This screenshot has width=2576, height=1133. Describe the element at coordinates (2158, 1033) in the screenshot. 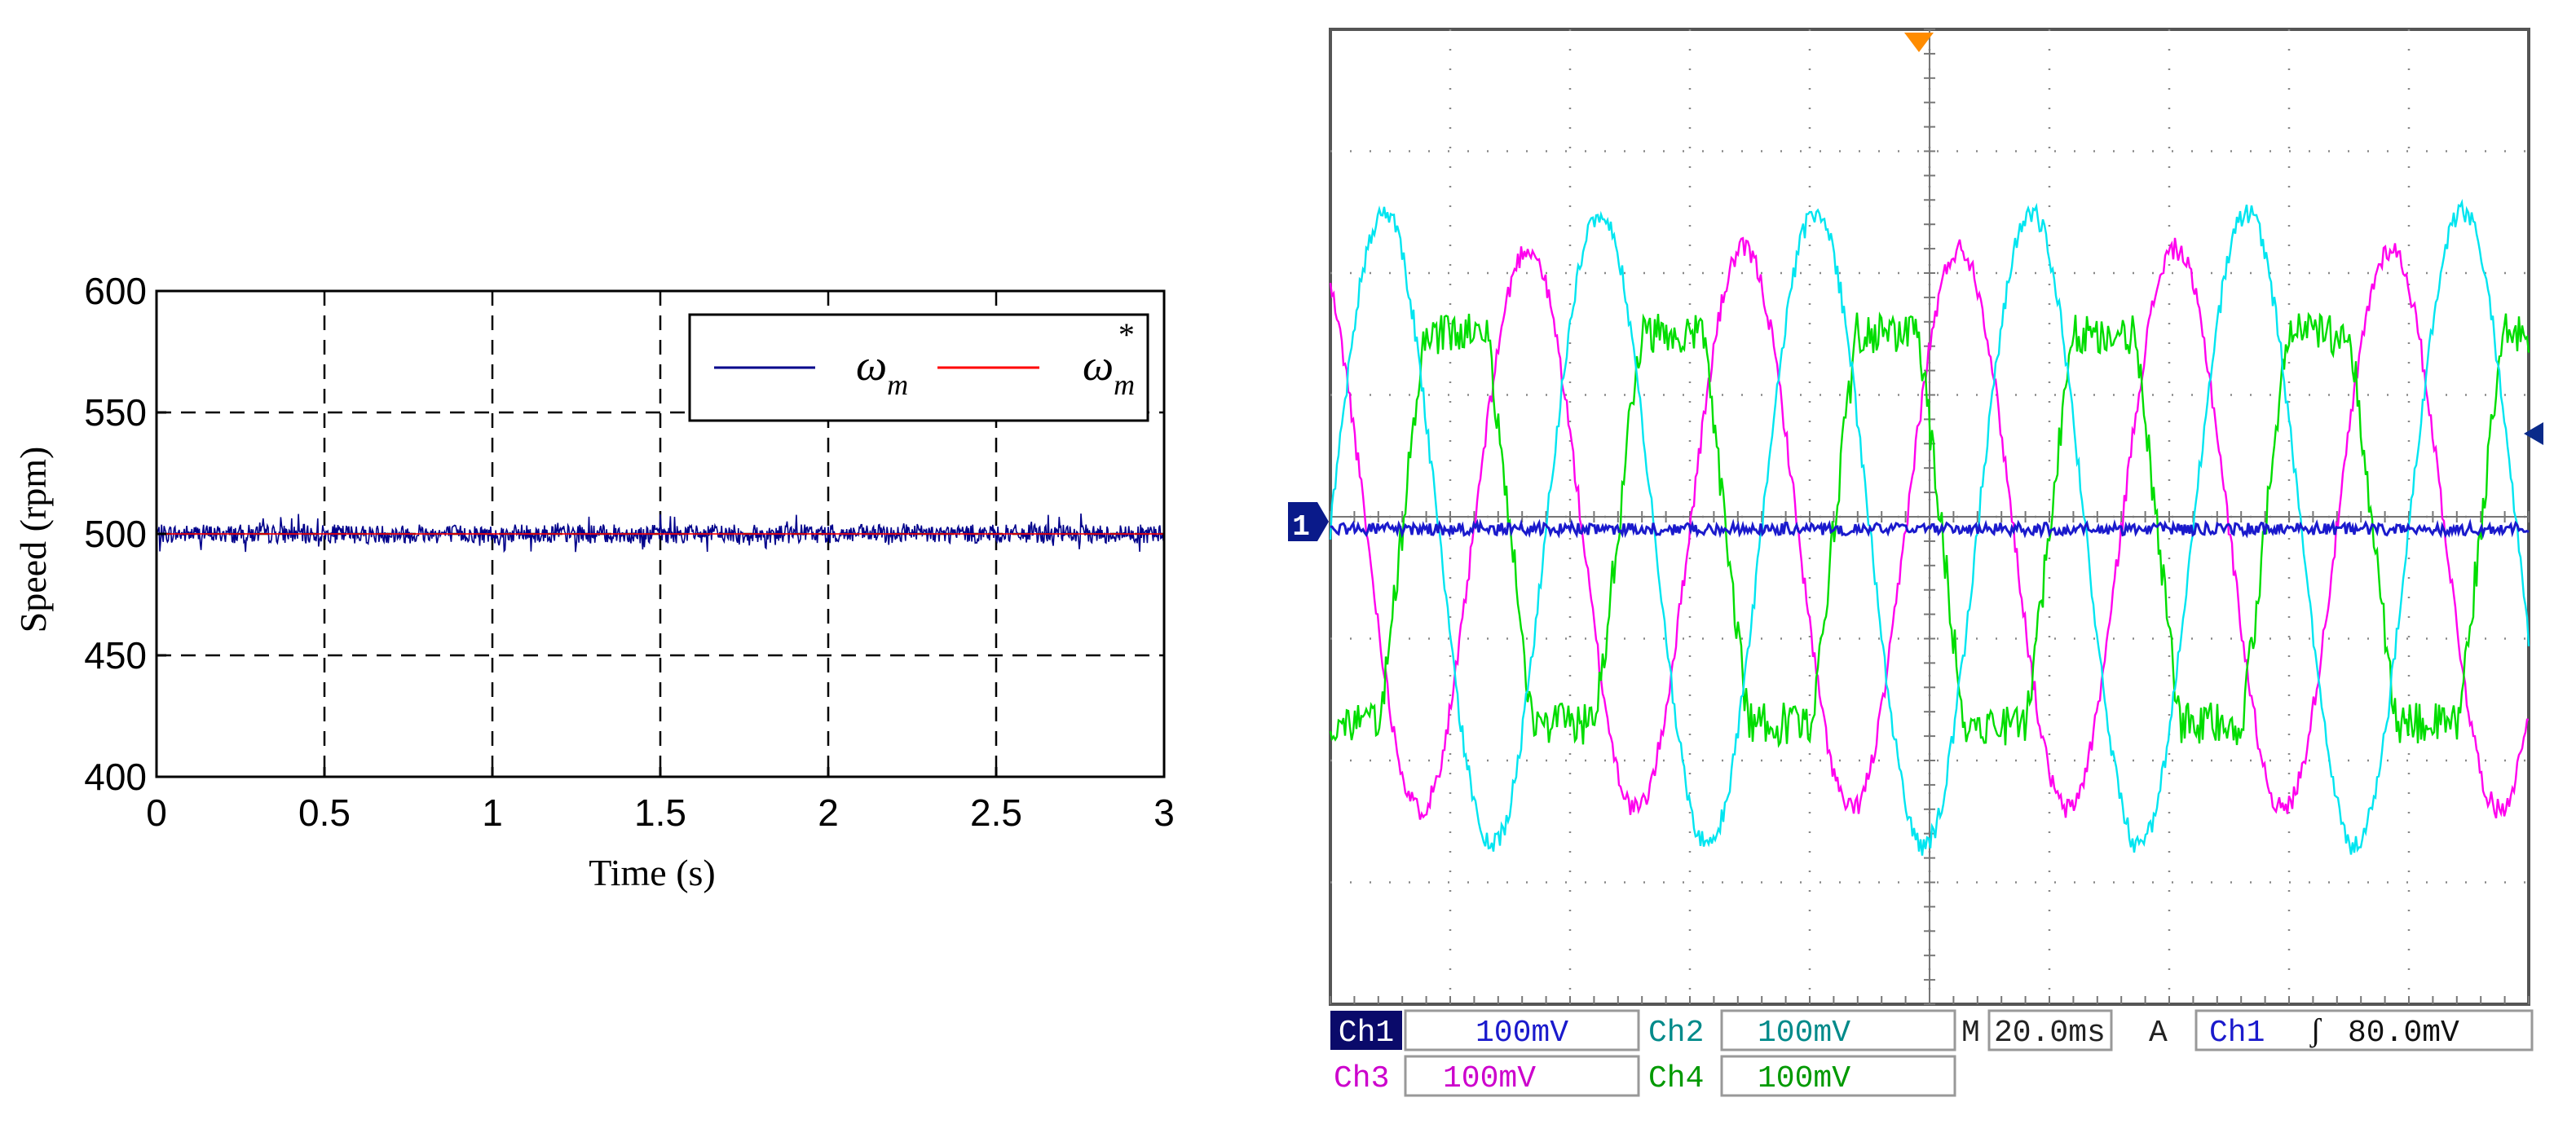

I see `trigger-mode: A` at that location.